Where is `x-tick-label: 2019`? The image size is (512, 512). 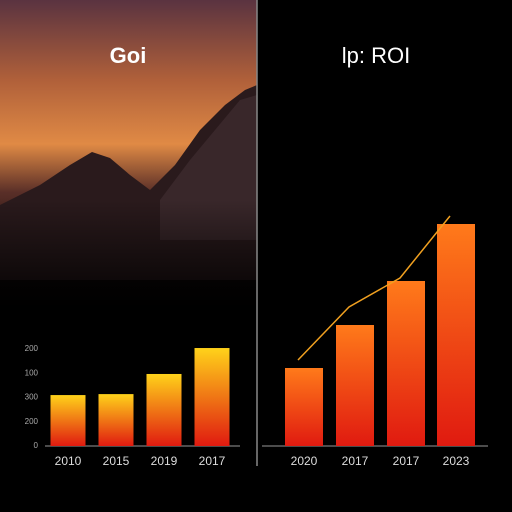 x-tick-label: 2019 is located at coordinates (164, 461).